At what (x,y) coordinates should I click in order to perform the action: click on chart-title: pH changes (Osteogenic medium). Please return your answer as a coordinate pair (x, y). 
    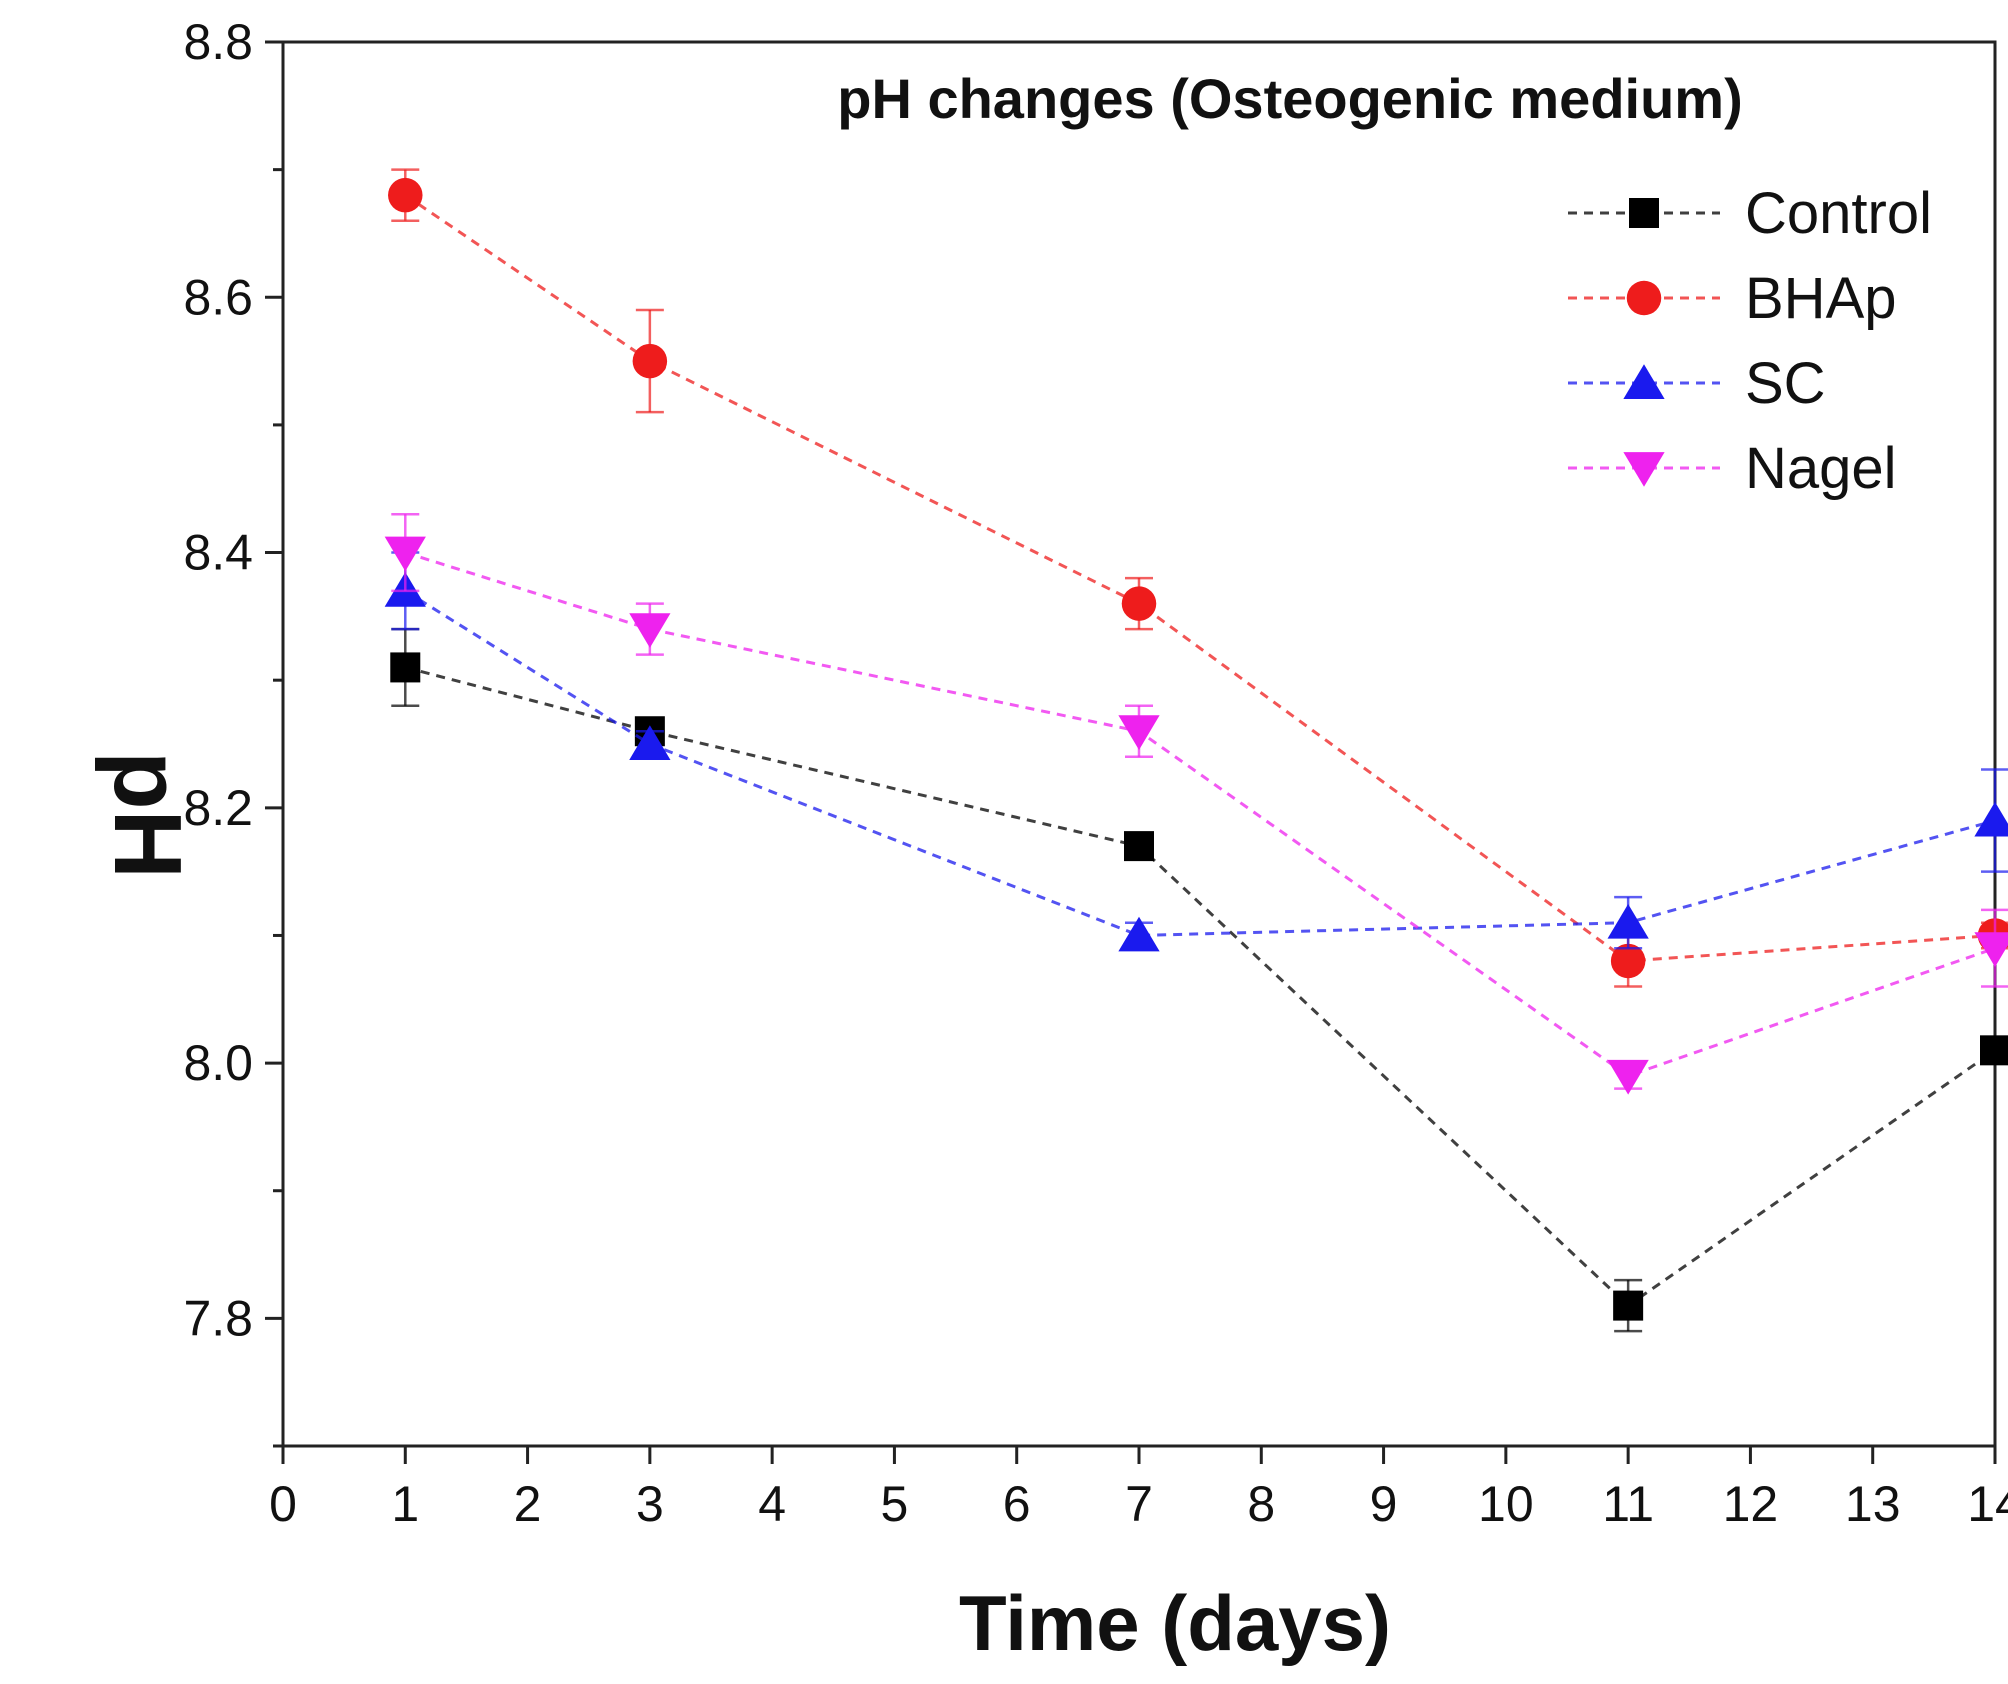
    Looking at the image, I should click on (1290, 98).